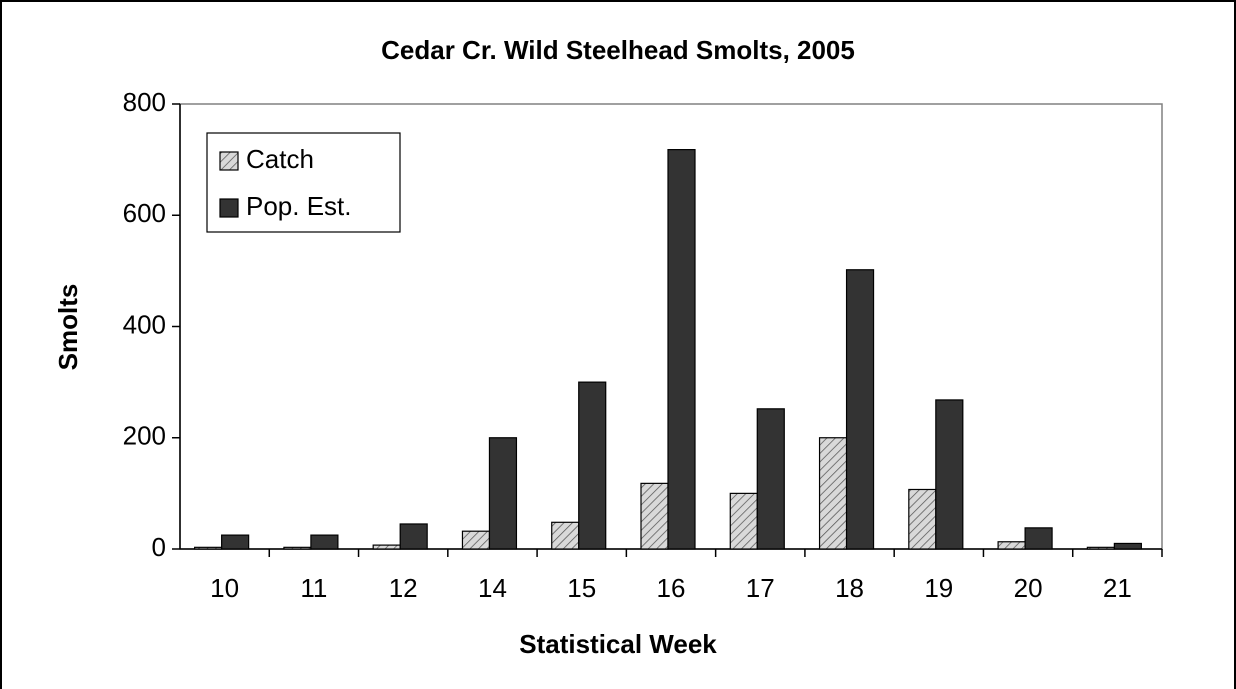 Image resolution: width=1236 pixels, height=689 pixels. I want to click on x-axis-label: Statistical Week, so click(618, 644).